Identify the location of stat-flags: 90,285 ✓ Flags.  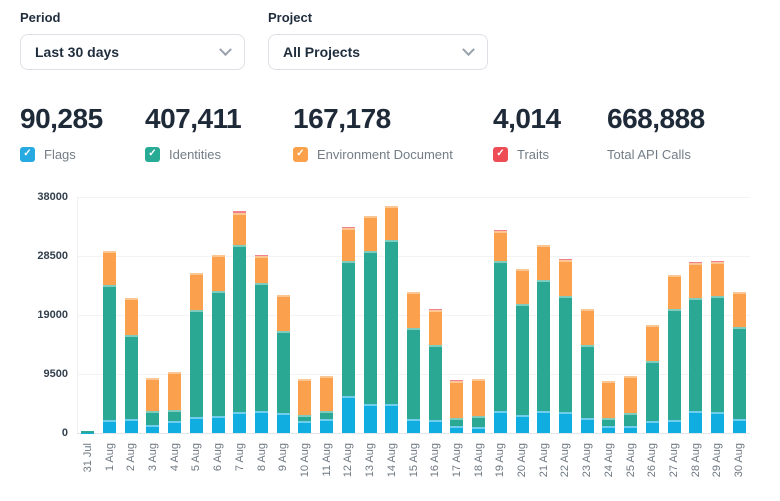
(82, 132).